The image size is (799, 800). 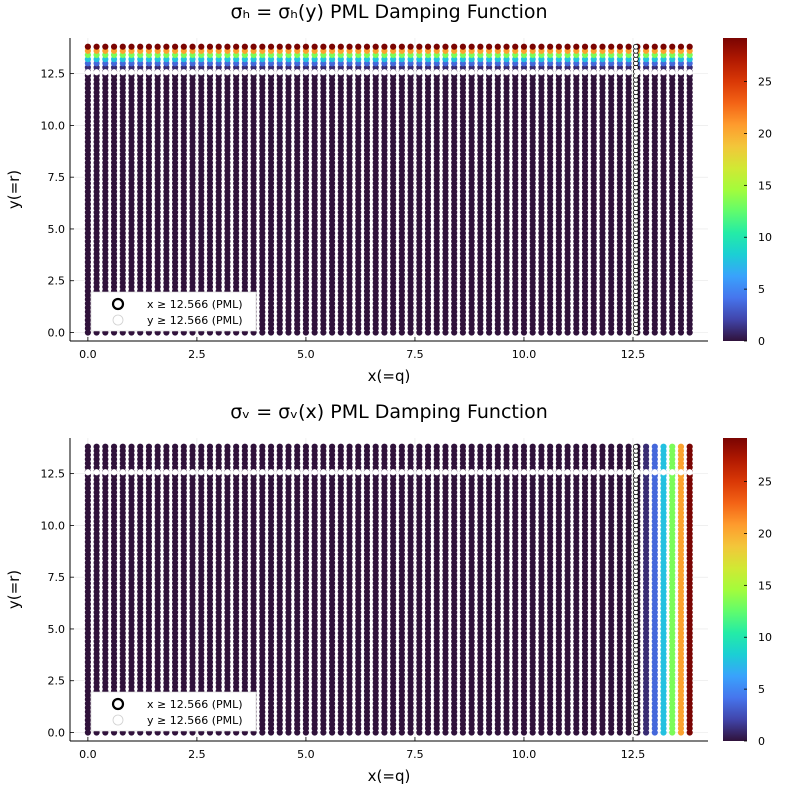 What do you see at coordinates (636, 46) in the screenshot?
I see `pml-x-marker` at bounding box center [636, 46].